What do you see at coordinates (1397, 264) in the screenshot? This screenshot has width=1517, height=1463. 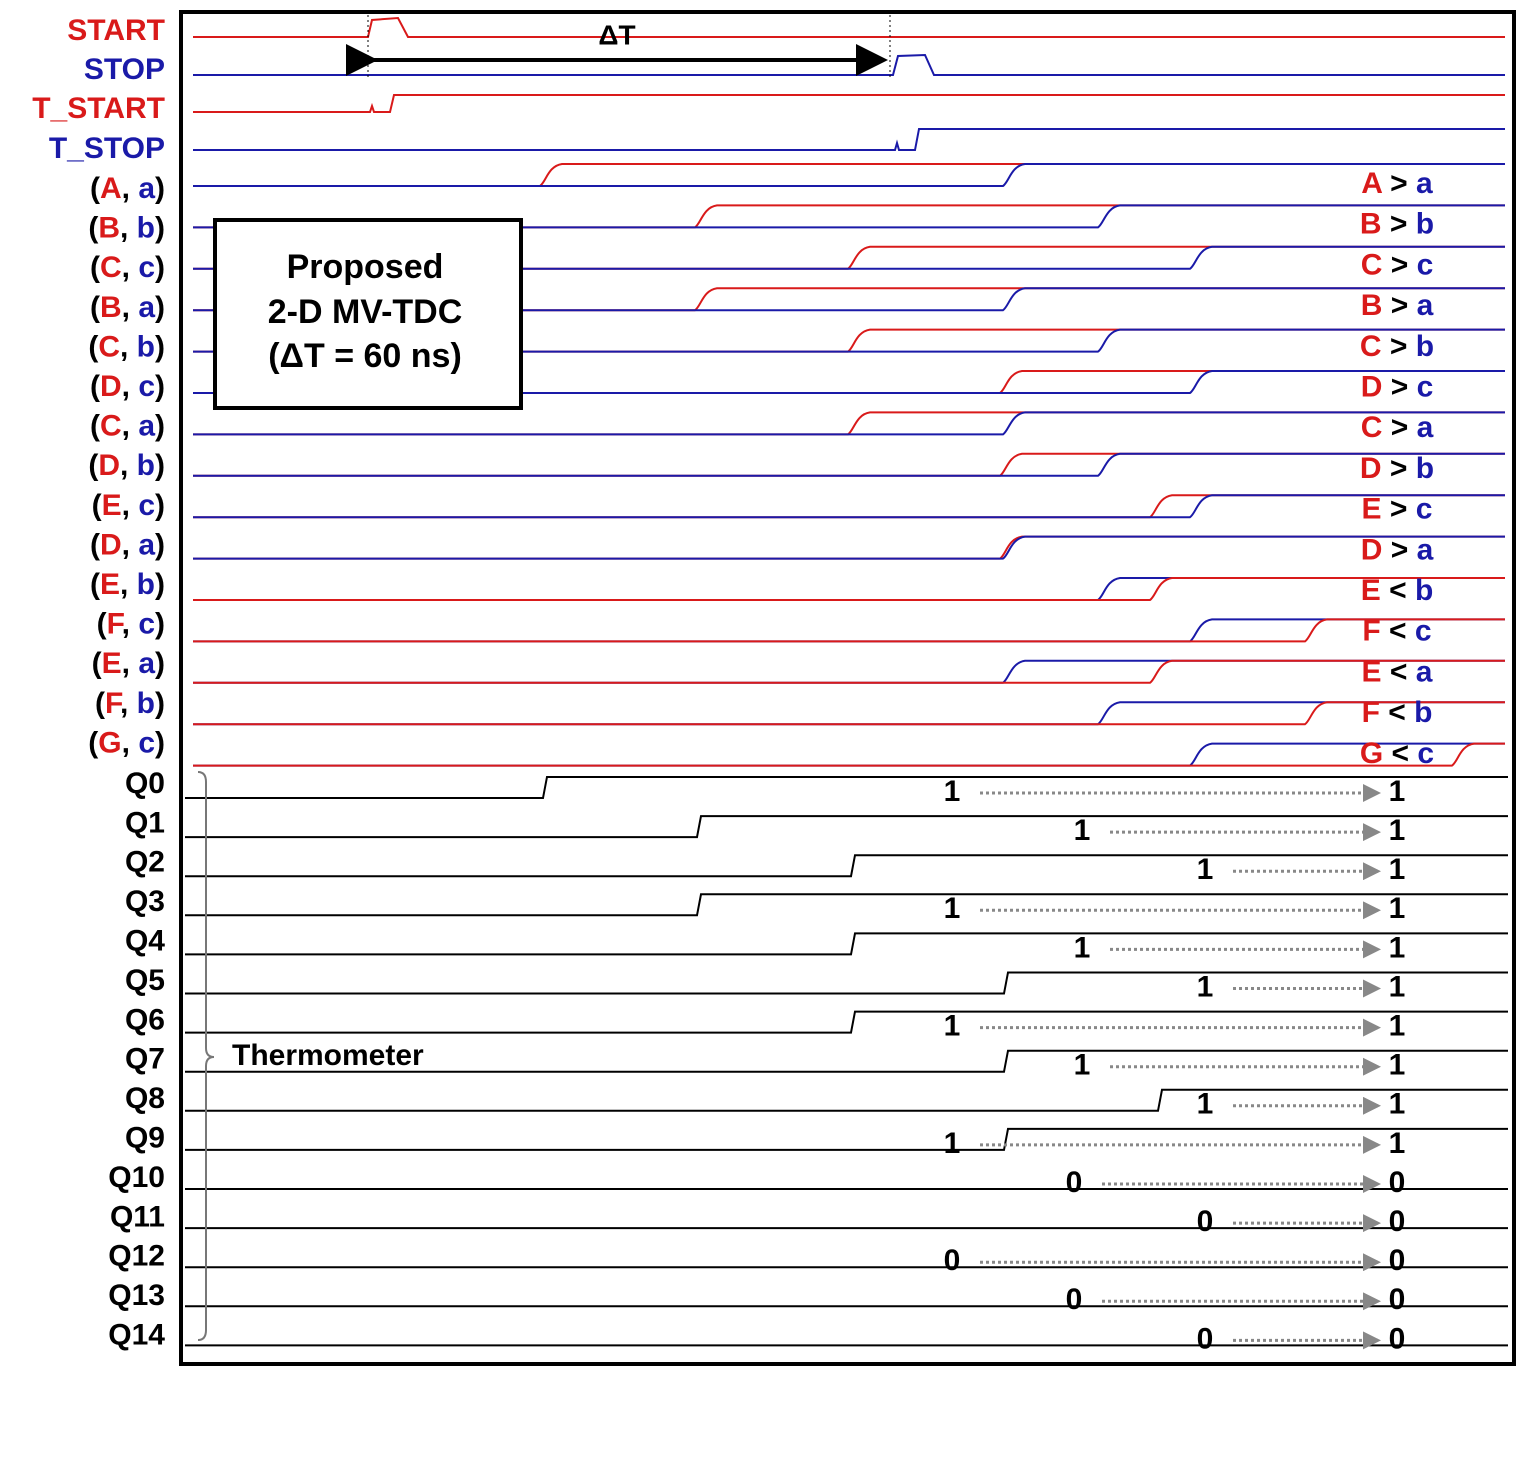 I see `comparison: C > c` at bounding box center [1397, 264].